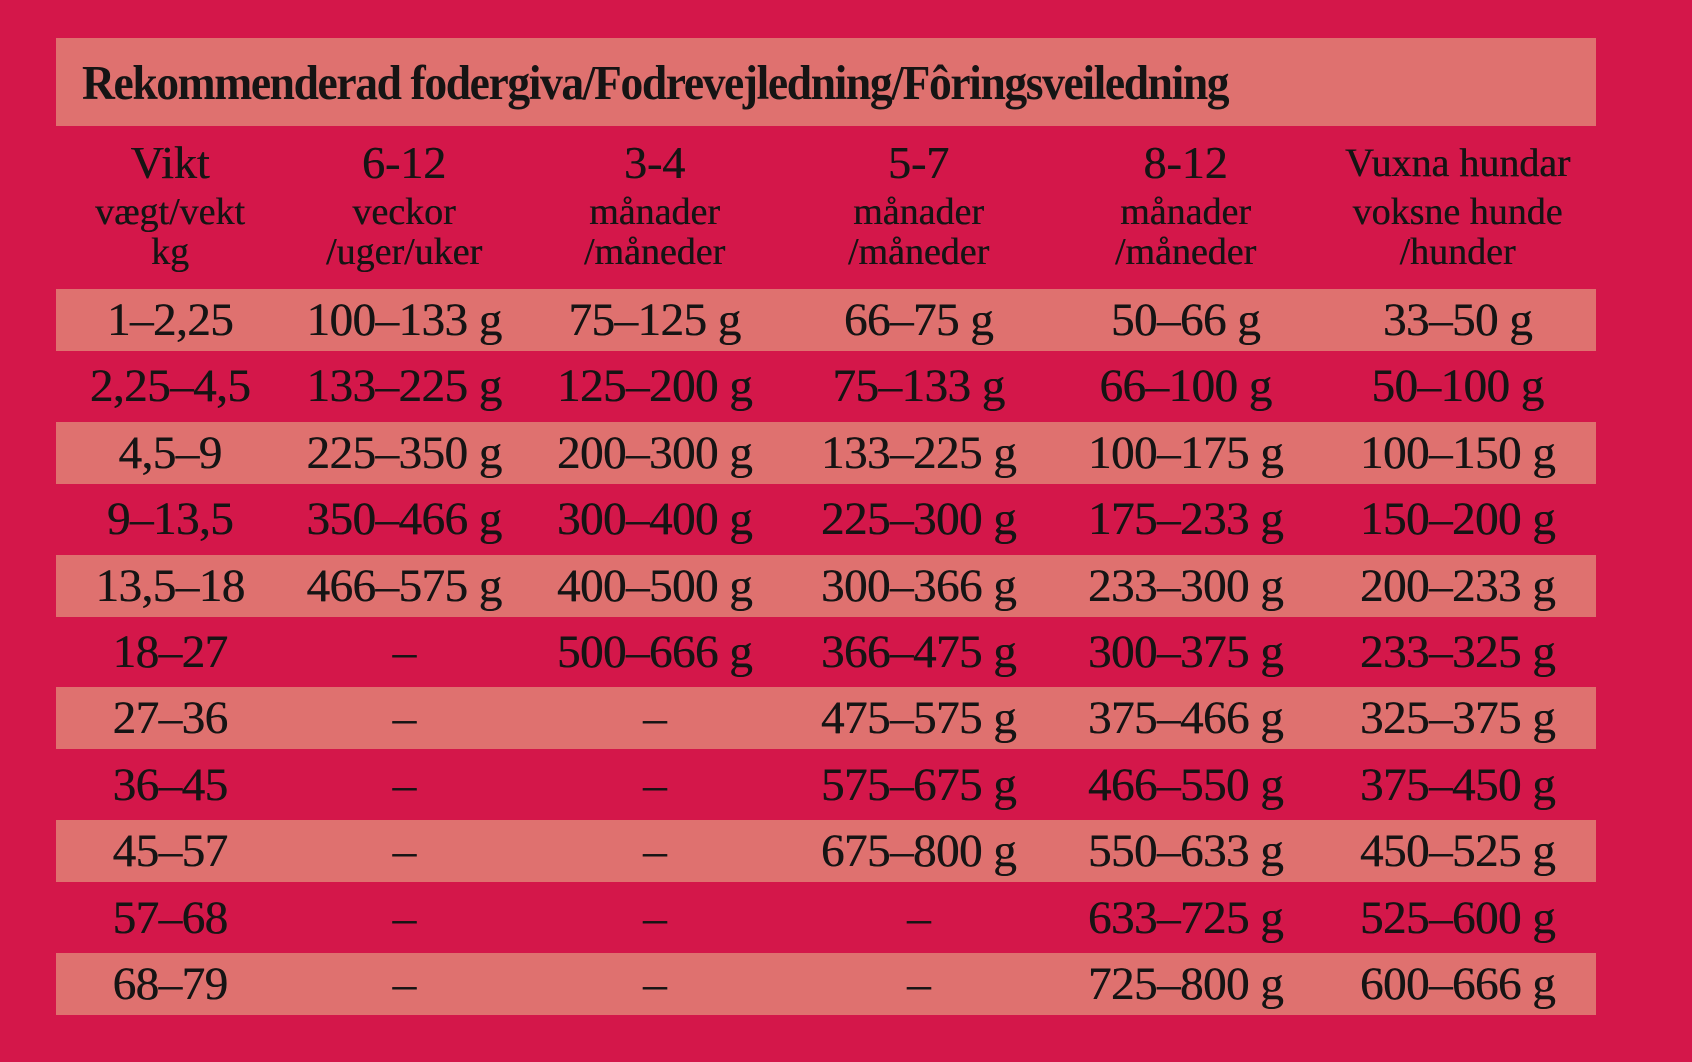  Describe the element at coordinates (918, 162) in the screenshot. I see `header-line1: 5-7` at that location.